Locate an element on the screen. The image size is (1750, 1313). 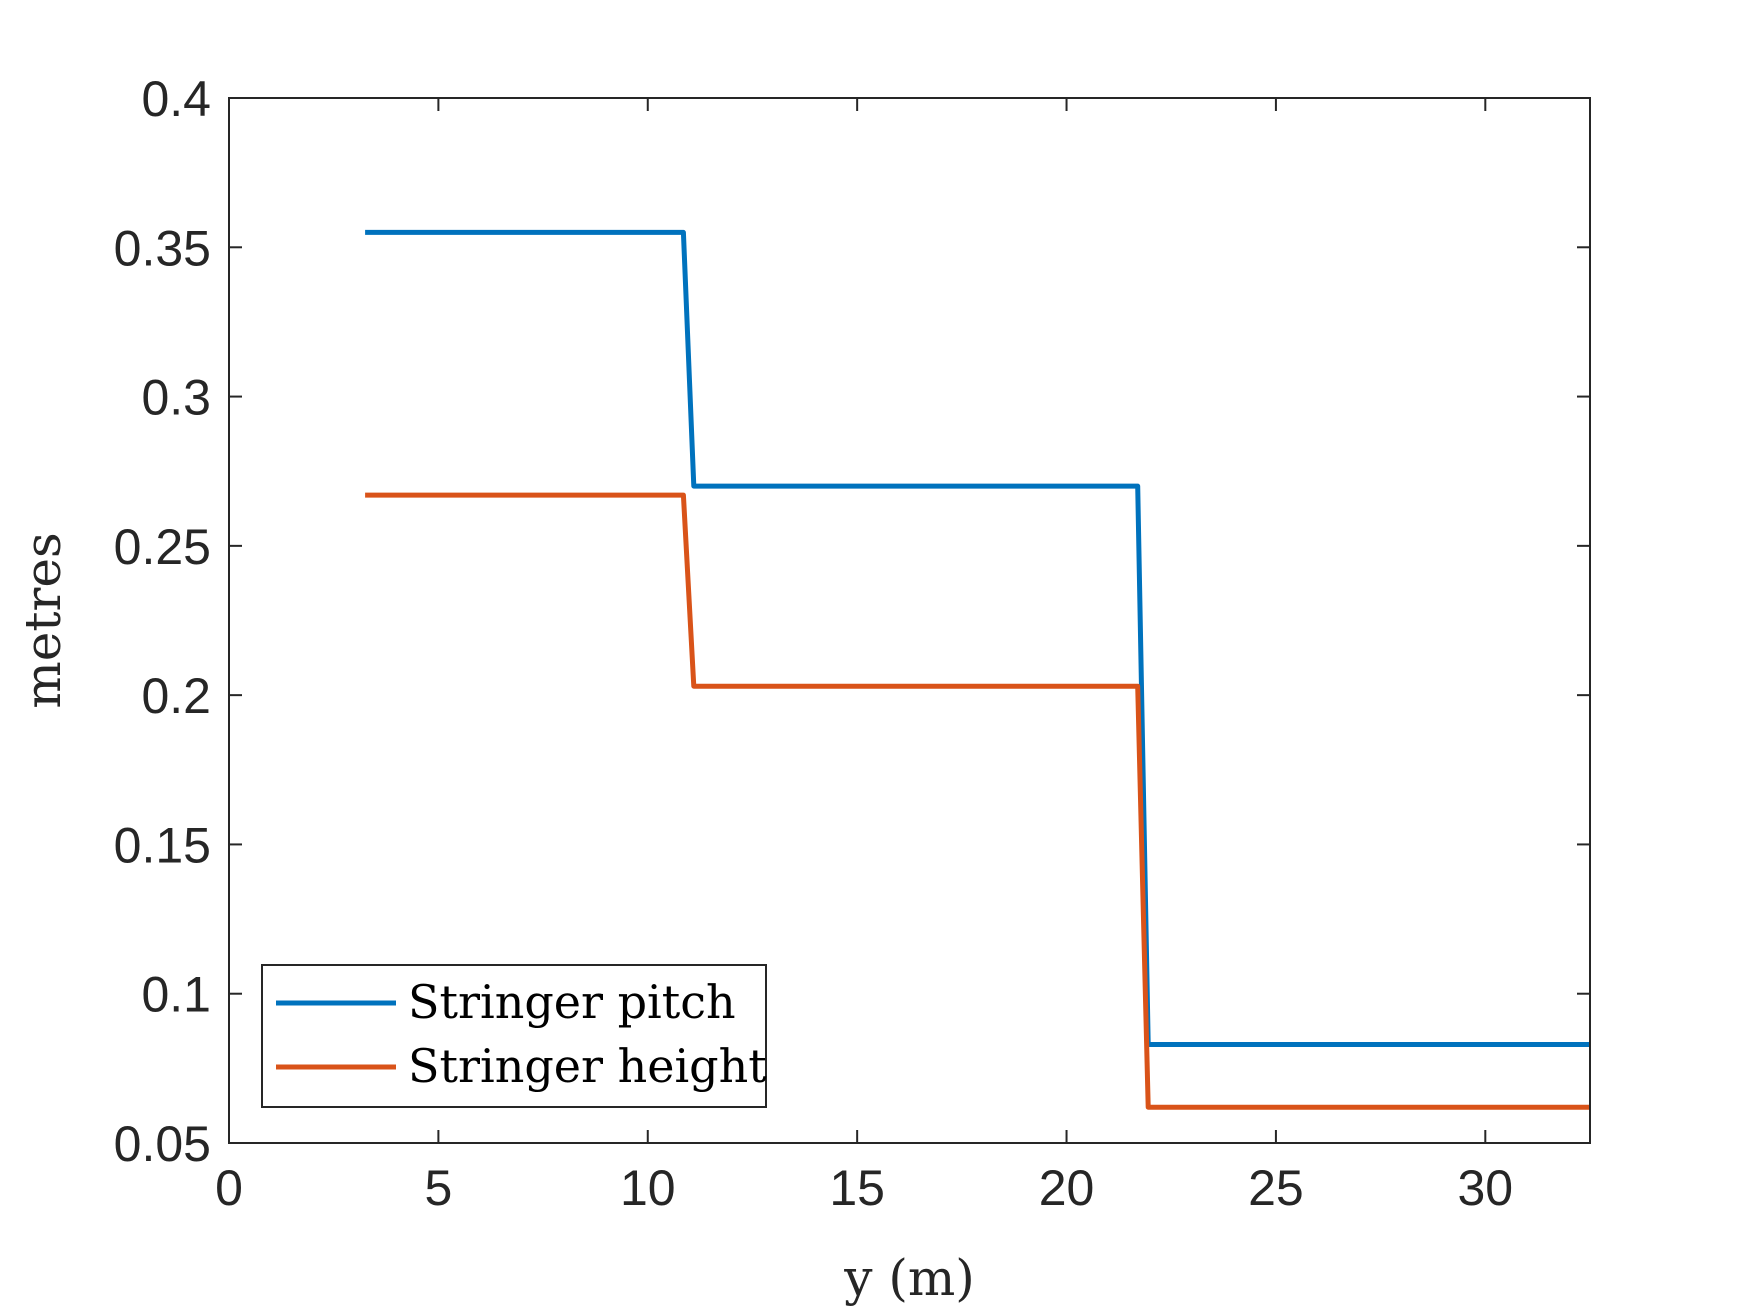
y-tick-label: 0.35 is located at coordinates (162, 248).